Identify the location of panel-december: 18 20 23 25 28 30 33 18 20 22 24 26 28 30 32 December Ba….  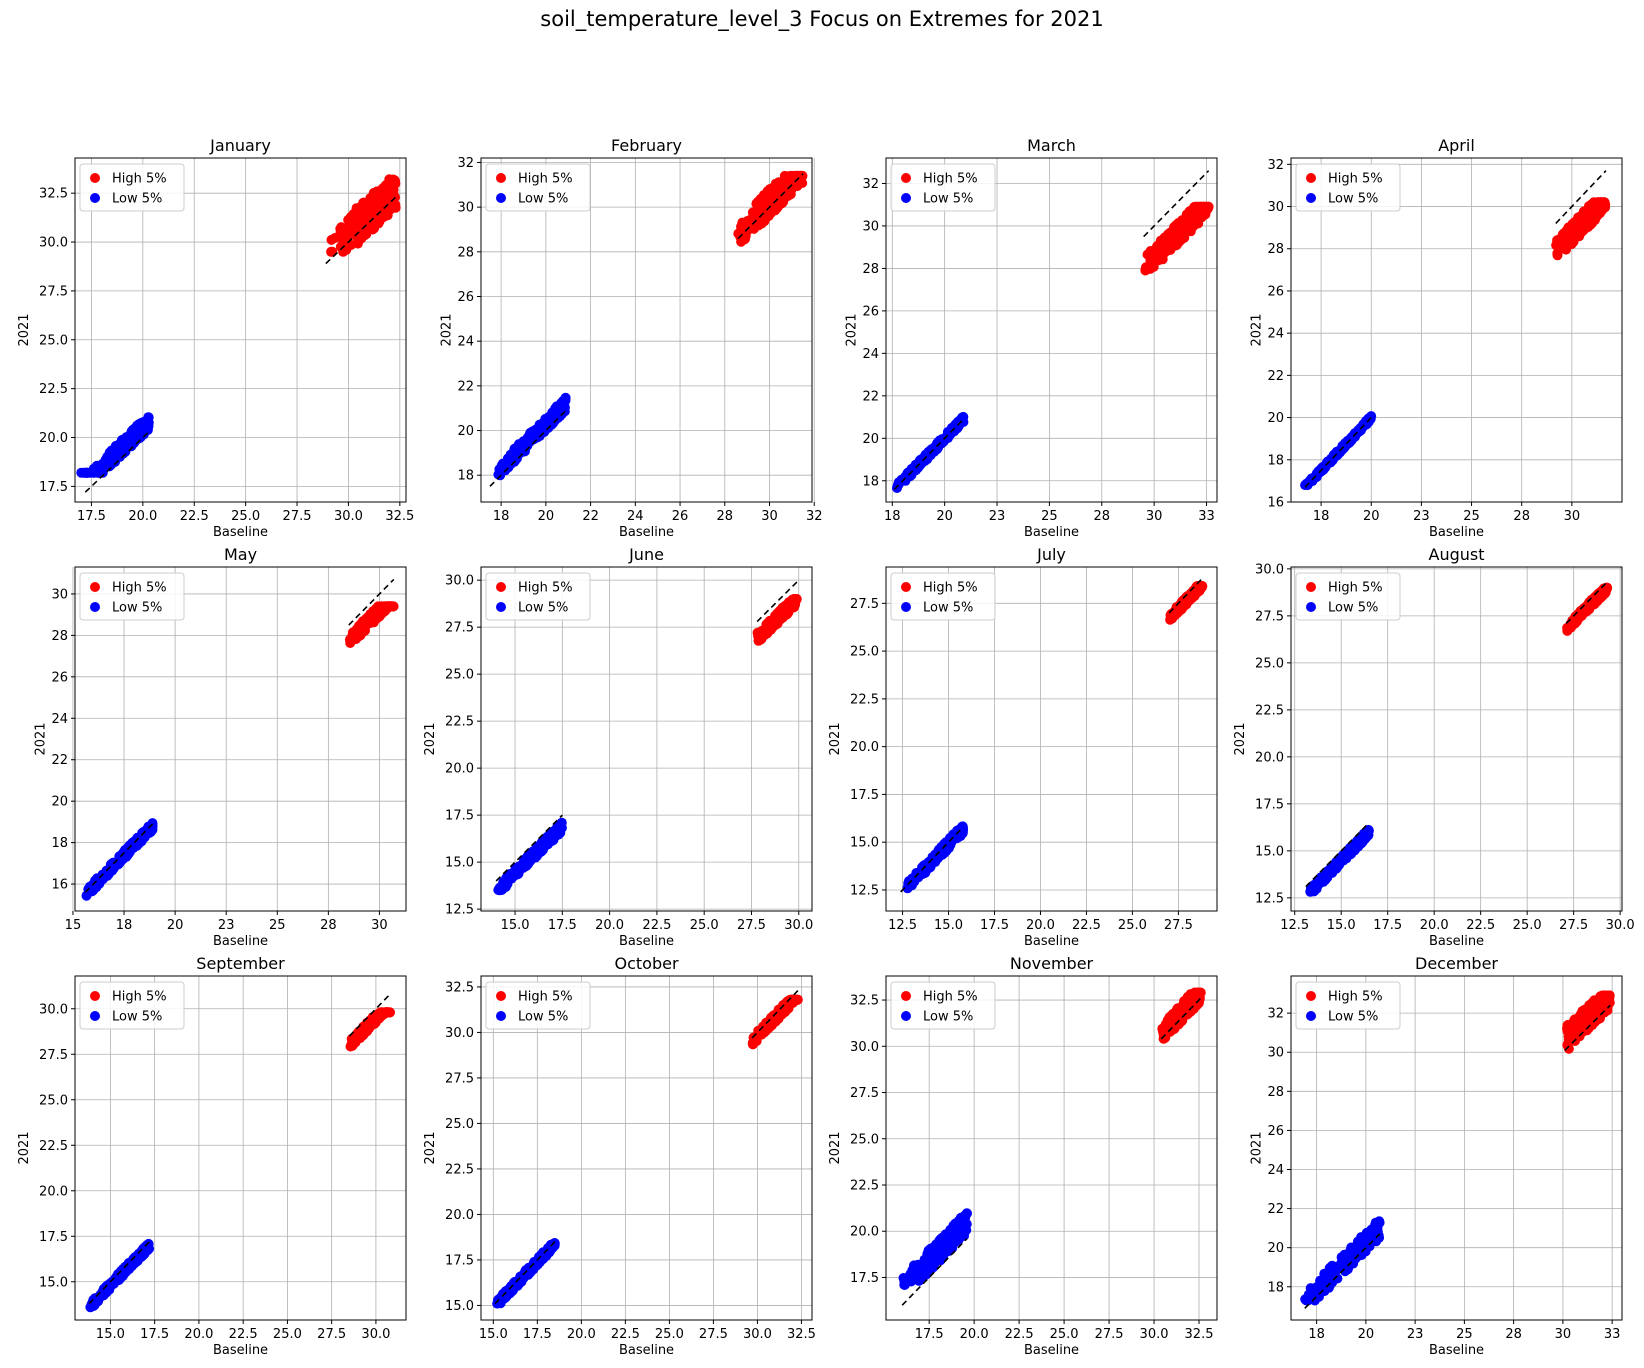
(1436, 1156).